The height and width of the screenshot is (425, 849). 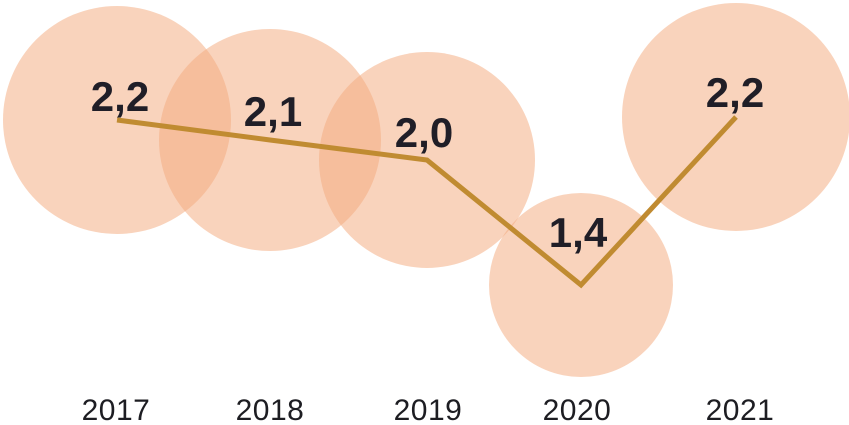 I want to click on year-label-2020: 2020, so click(x=577, y=409).